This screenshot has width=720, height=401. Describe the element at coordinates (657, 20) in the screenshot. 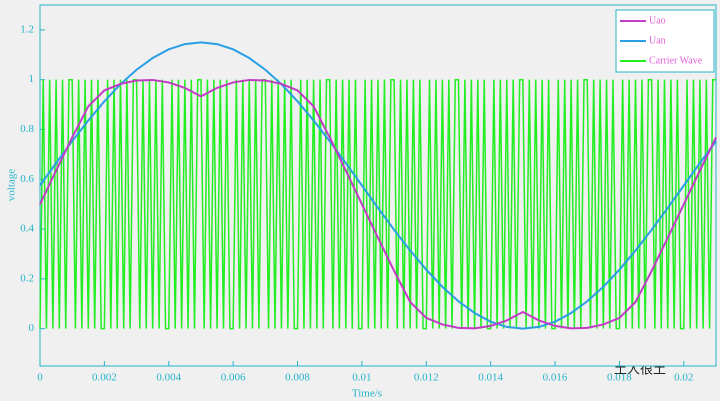

I see `legend-label: Uao` at that location.